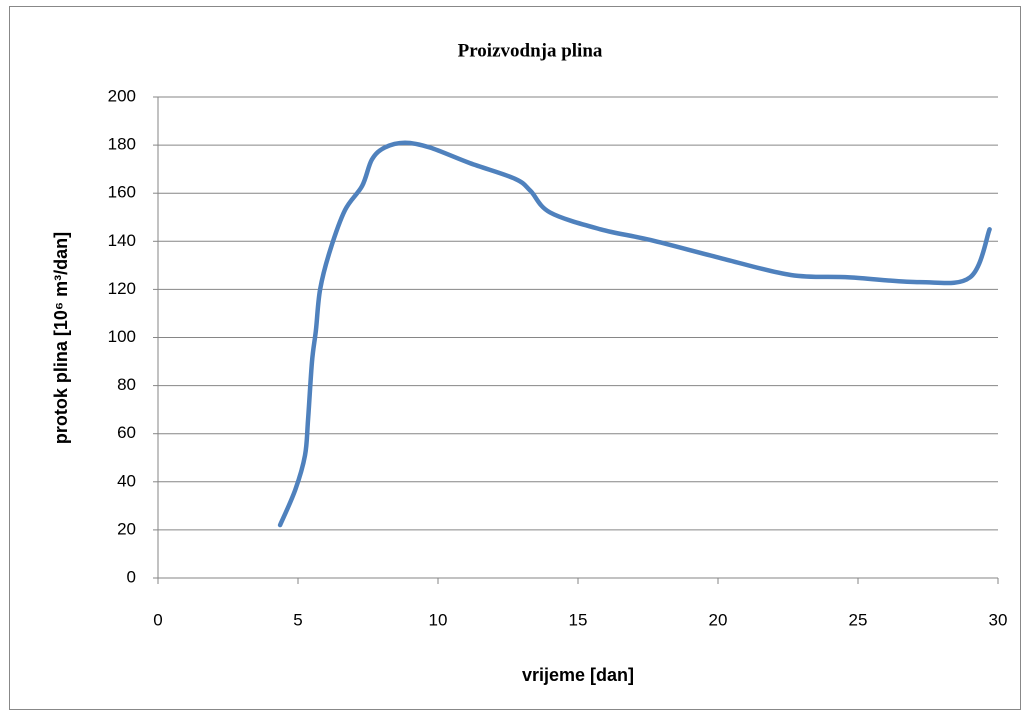  What do you see at coordinates (157, 619) in the screenshot?
I see `x-tick-label: 0` at bounding box center [157, 619].